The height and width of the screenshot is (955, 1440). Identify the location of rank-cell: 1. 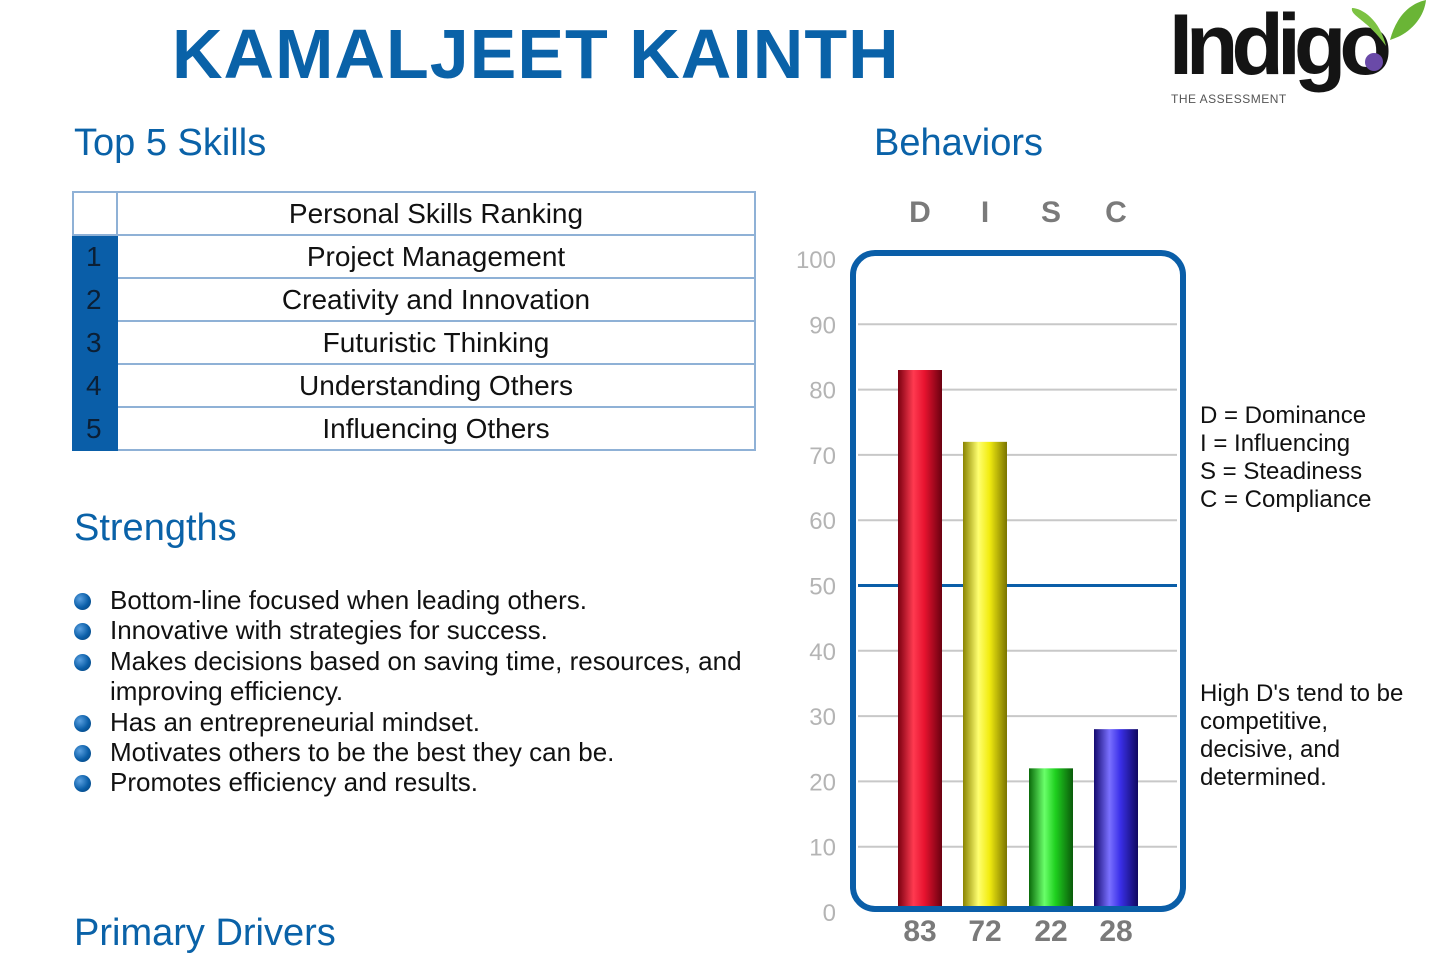
(95, 256).